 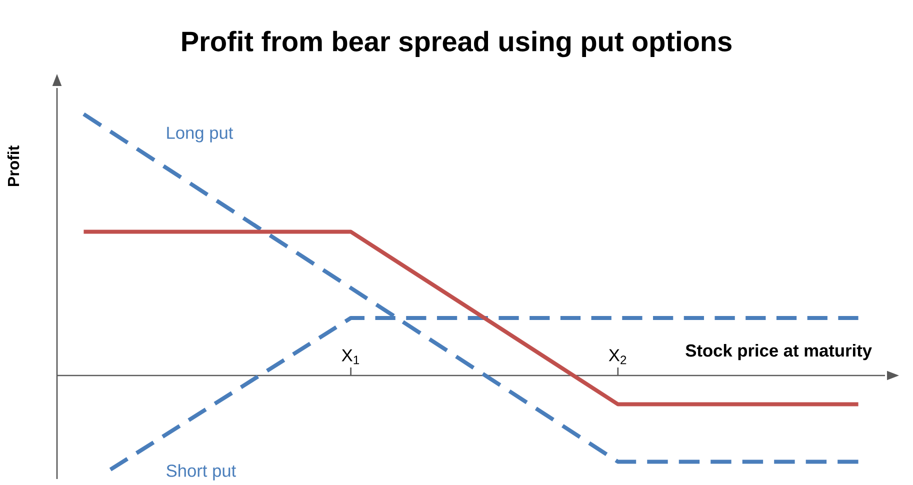 I want to click on y-axis-title: Profit, so click(x=13, y=166).